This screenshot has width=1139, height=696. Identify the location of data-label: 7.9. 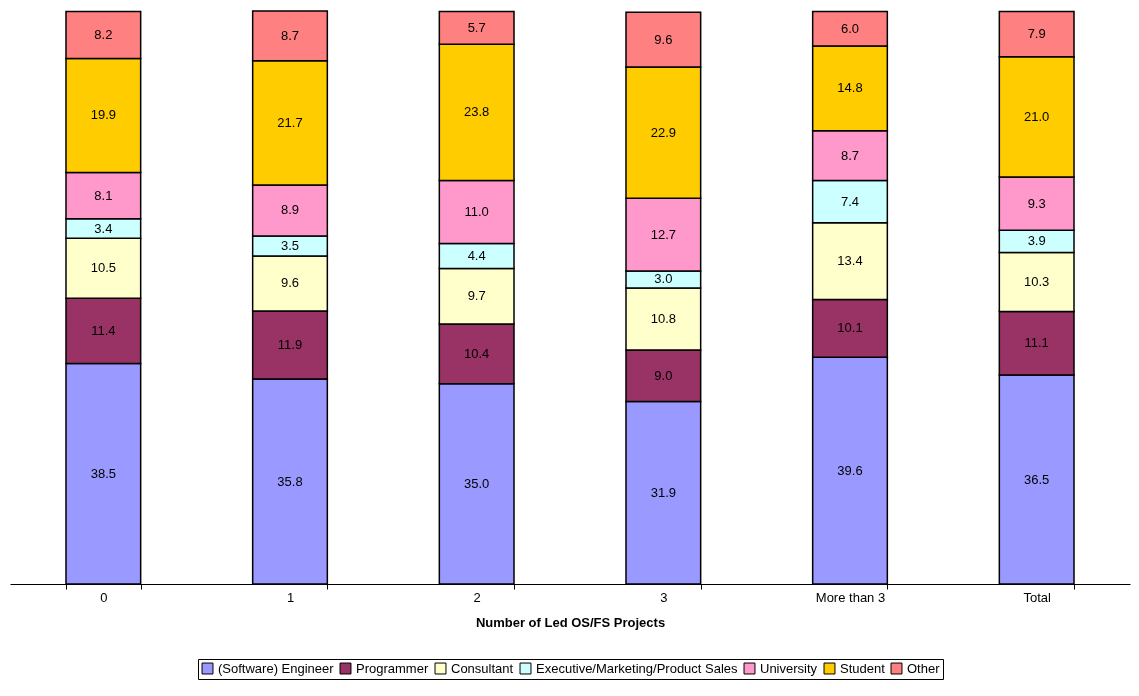
(1036, 34).